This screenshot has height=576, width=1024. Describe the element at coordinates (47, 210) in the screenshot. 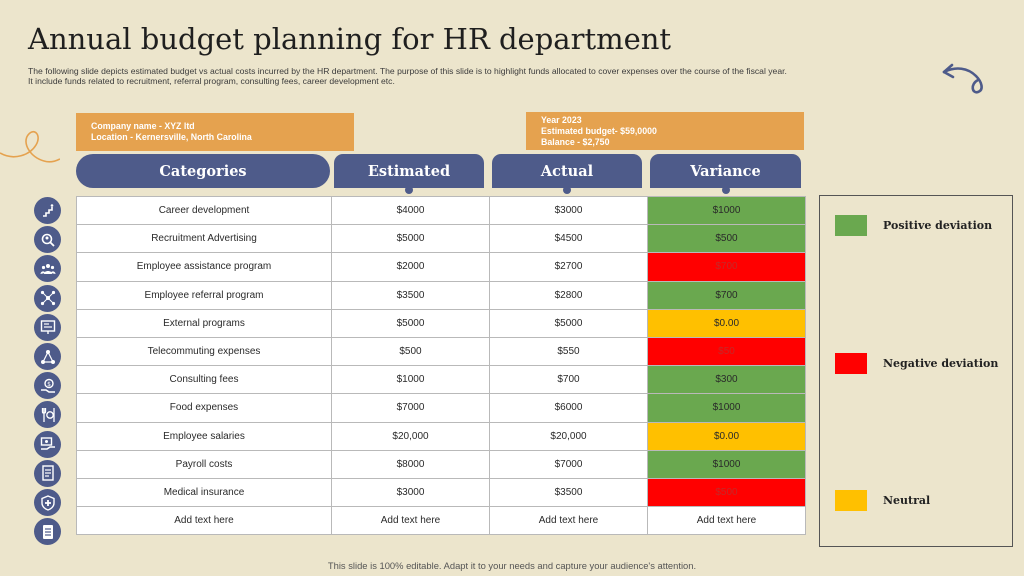

I see `career-stairs-icon` at that location.